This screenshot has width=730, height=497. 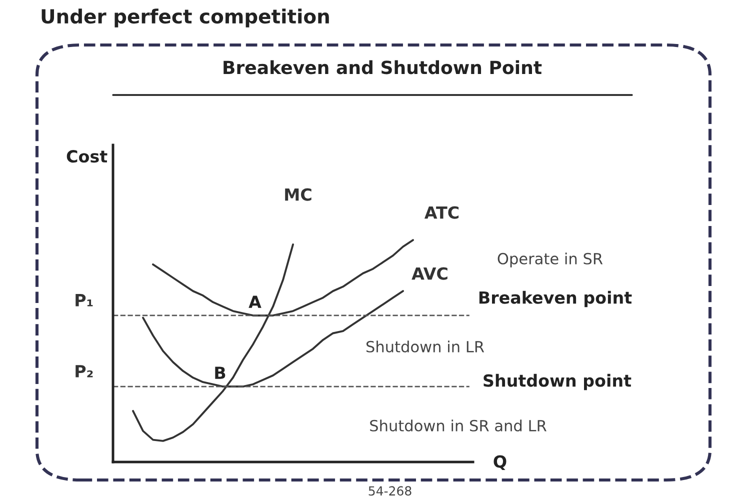 What do you see at coordinates (425, 346) in the screenshot?
I see `annotation: Shutdown in LR` at bounding box center [425, 346].